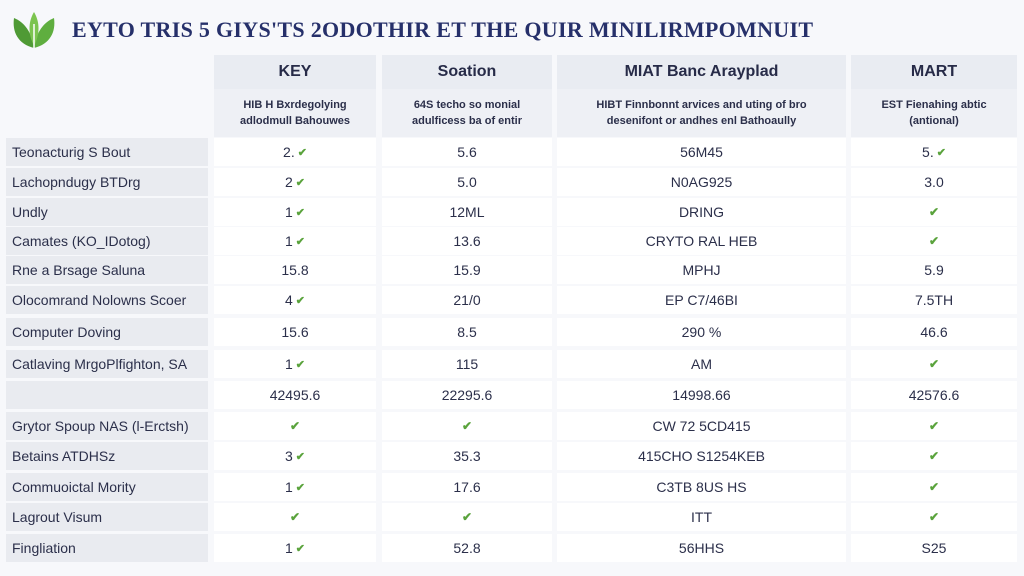 This screenshot has height=576, width=1024. I want to click on table-cell: 12ML, so click(467, 212).